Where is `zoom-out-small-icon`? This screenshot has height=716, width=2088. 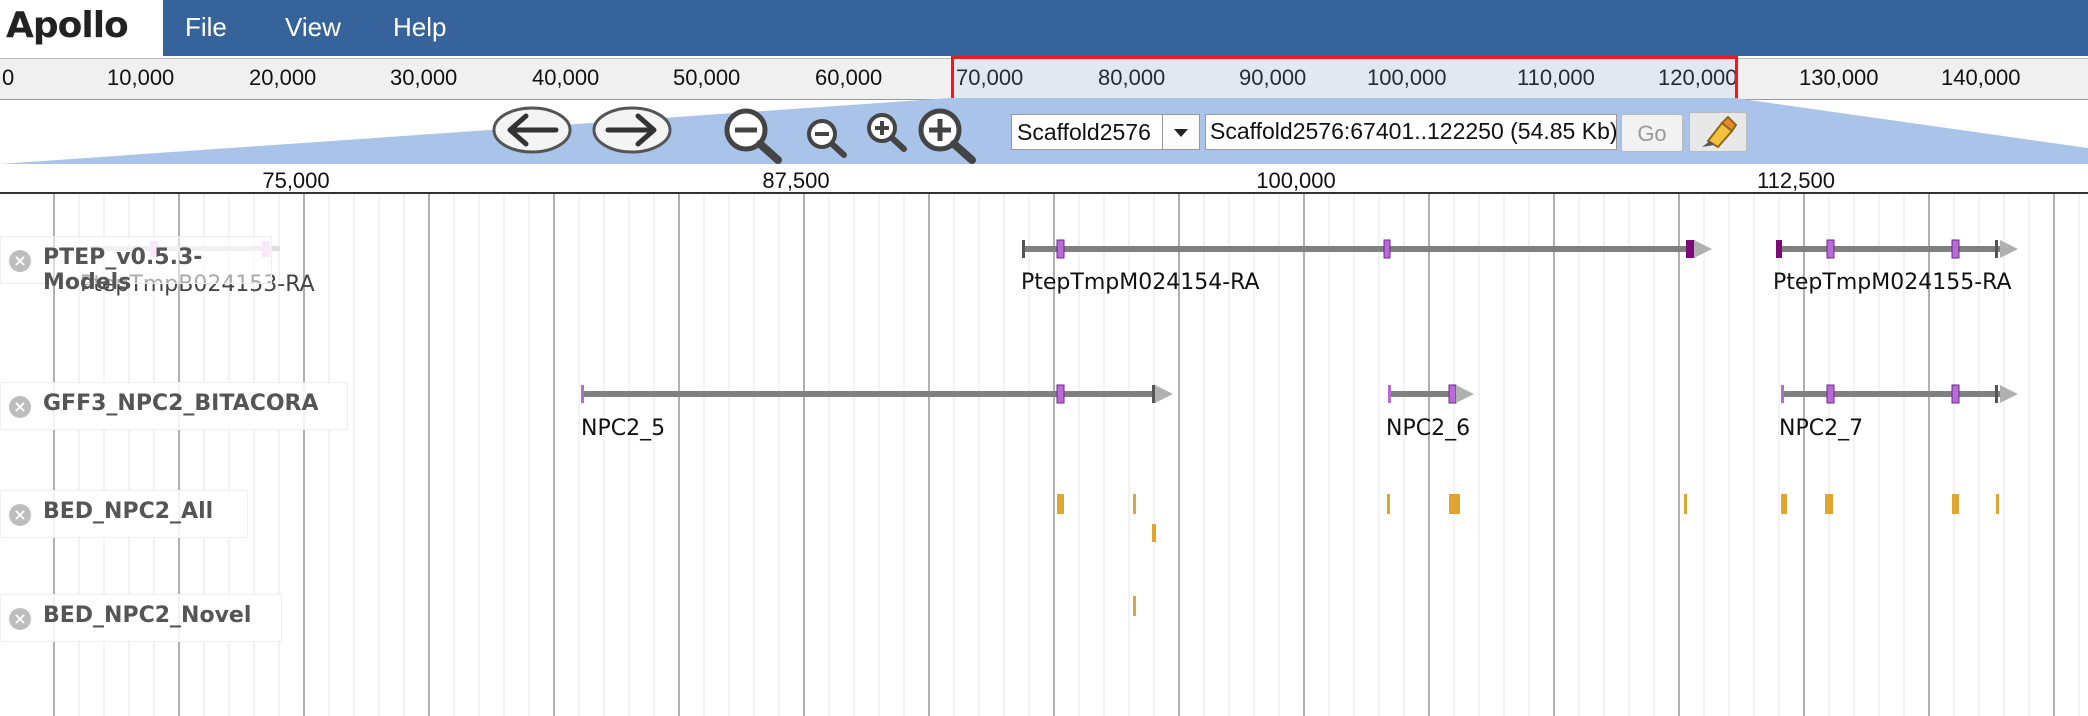
zoom-out-small-icon is located at coordinates (827, 138).